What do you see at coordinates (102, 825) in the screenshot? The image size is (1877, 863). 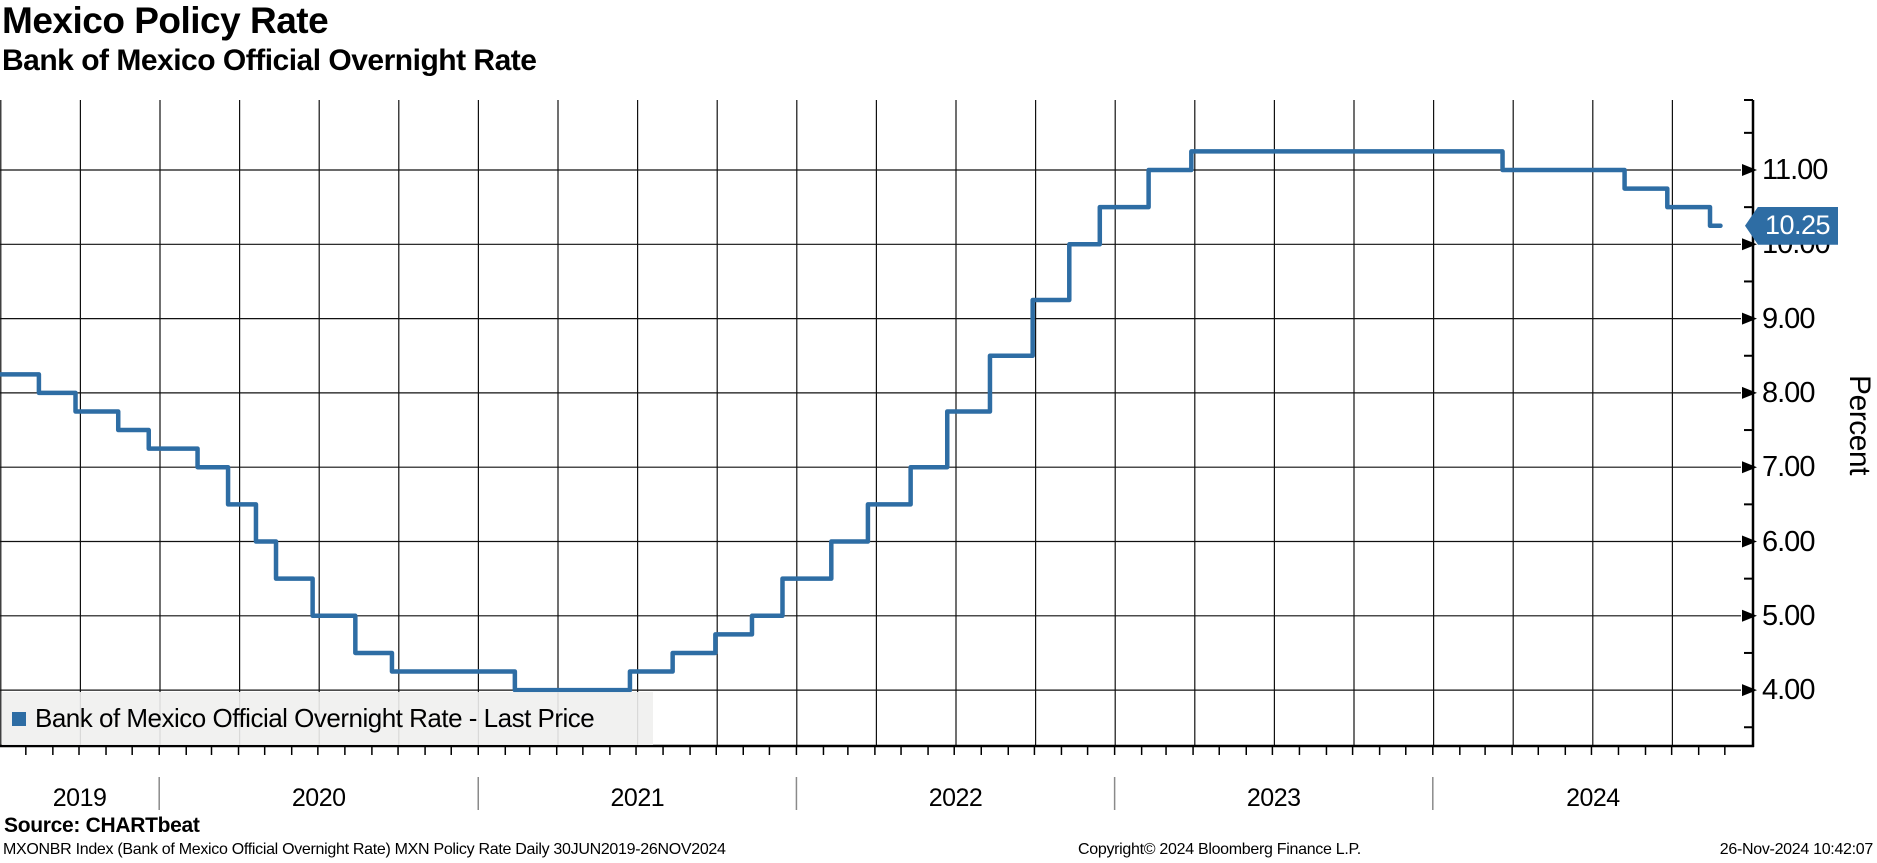 I see `source-line: Source: CHARTbeat` at bounding box center [102, 825].